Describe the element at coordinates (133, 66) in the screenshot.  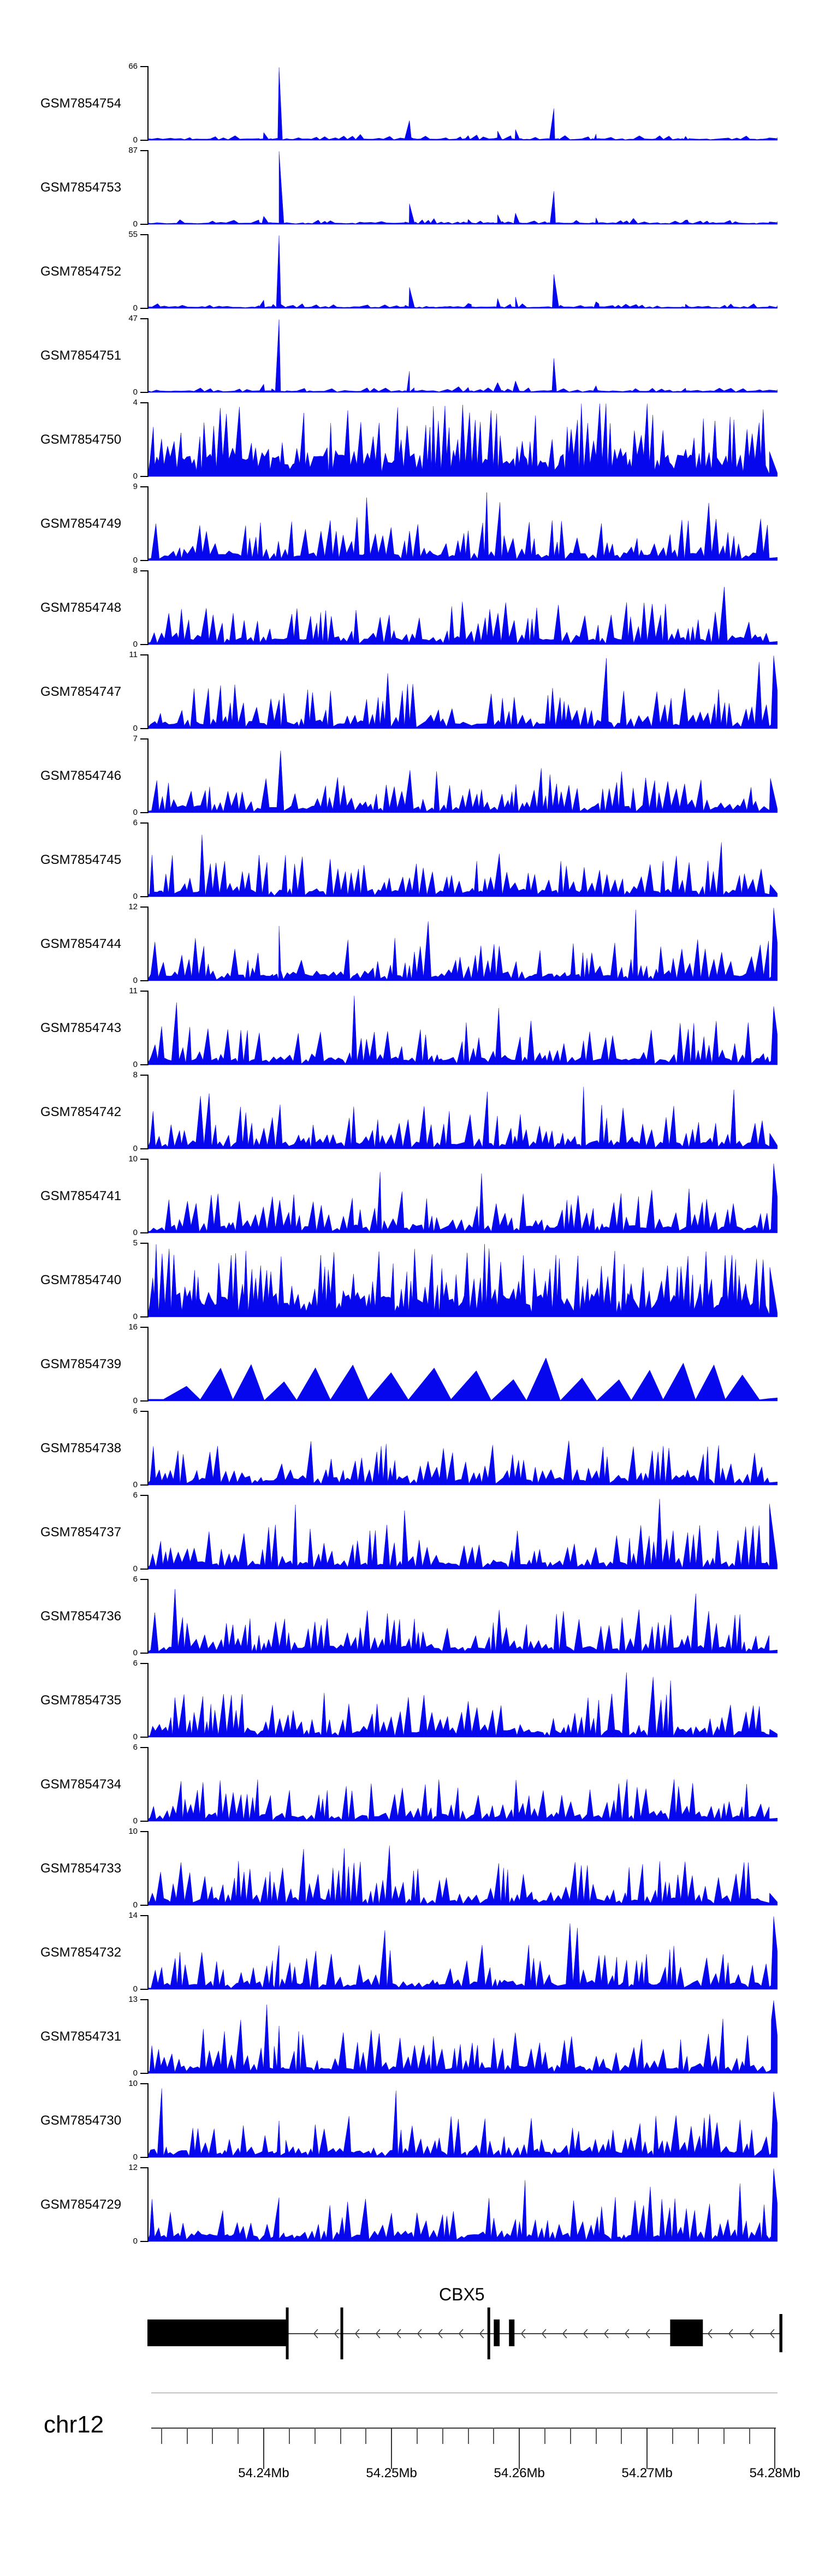
I see `y-axis-max-value: 66` at that location.